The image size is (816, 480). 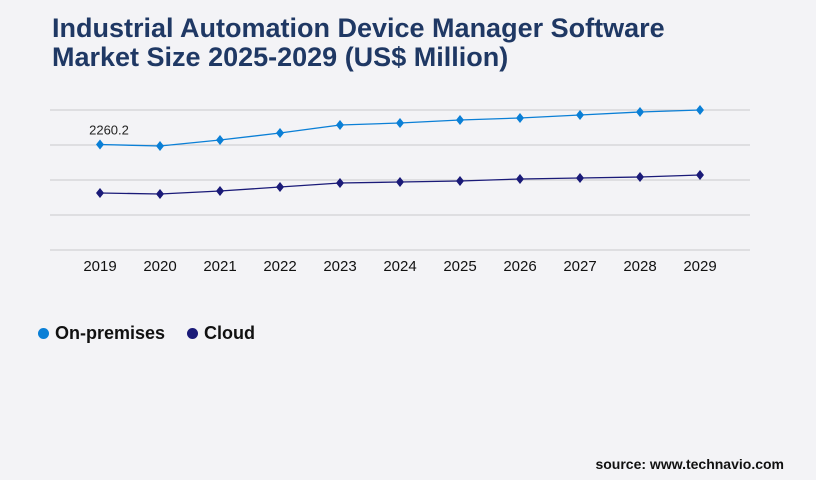 What do you see at coordinates (639, 266) in the screenshot?
I see `x-tick-label: 2028` at bounding box center [639, 266].